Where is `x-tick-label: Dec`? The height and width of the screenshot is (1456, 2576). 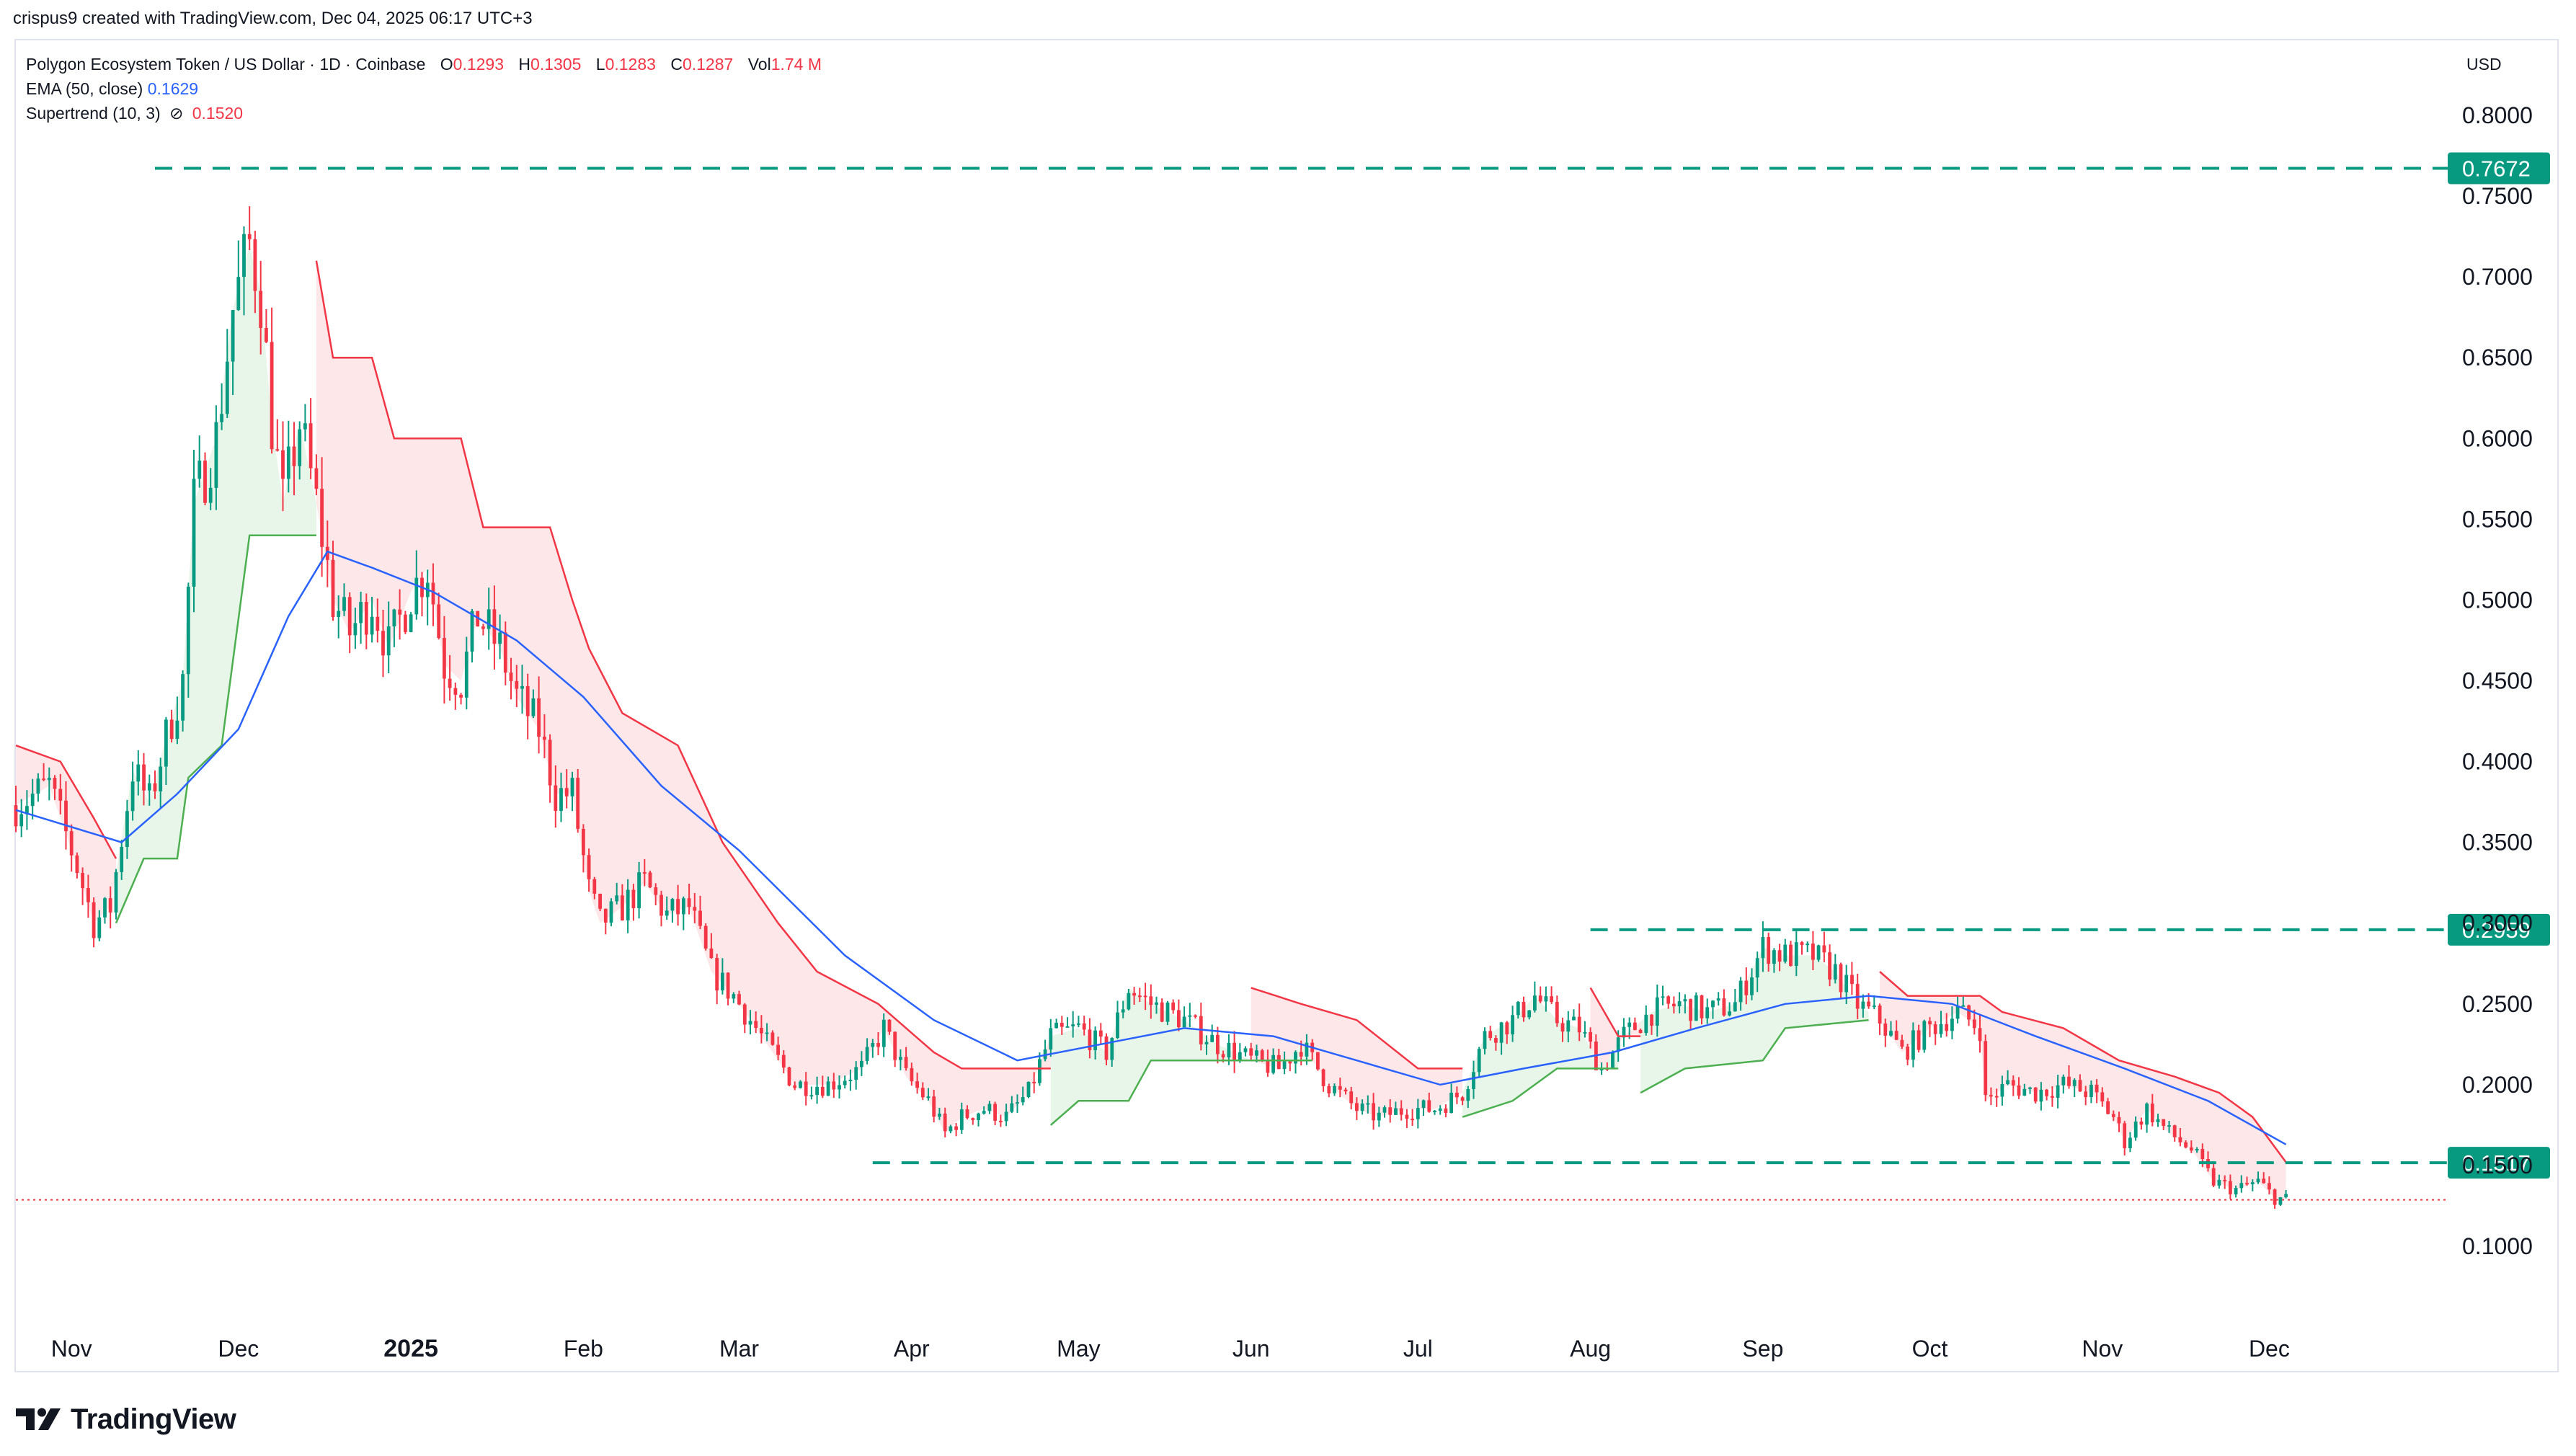 x-tick-label: Dec is located at coordinates (2269, 1349).